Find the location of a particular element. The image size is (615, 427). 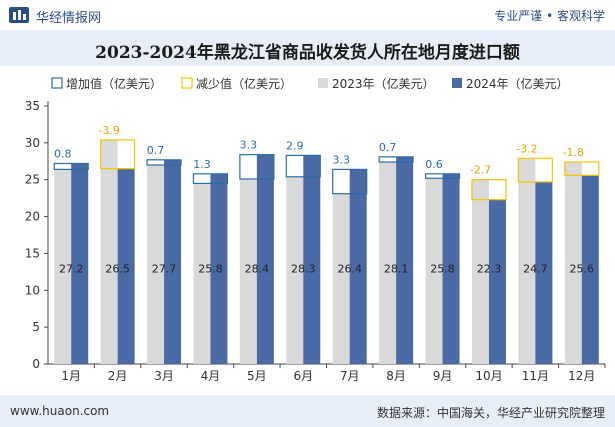

x-tick-label: 4月 is located at coordinates (211, 376).